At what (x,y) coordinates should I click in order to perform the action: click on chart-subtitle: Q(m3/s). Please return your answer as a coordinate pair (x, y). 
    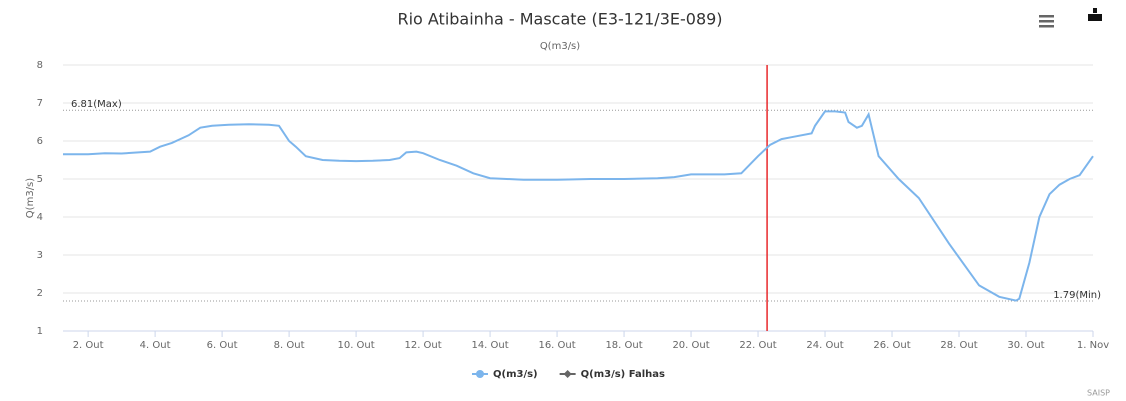
    Looking at the image, I should click on (560, 46).